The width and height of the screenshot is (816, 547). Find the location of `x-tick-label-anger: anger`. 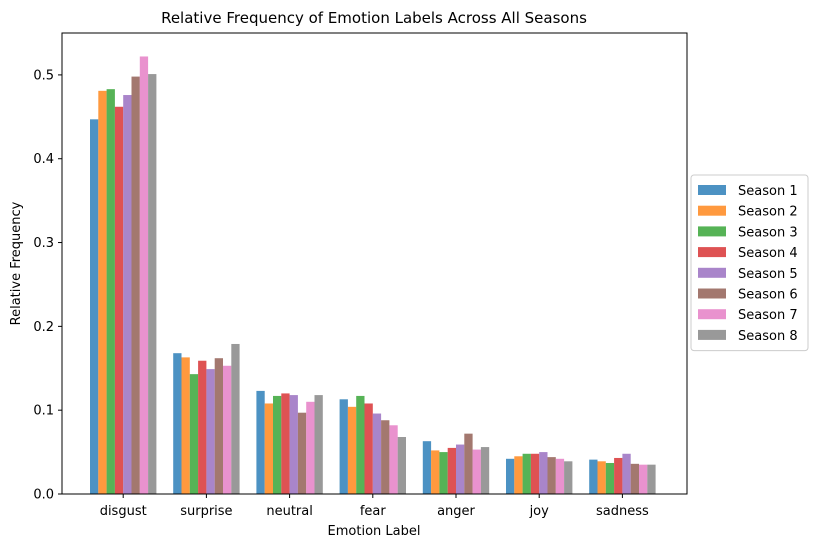

x-tick-label-anger: anger is located at coordinates (456, 511).